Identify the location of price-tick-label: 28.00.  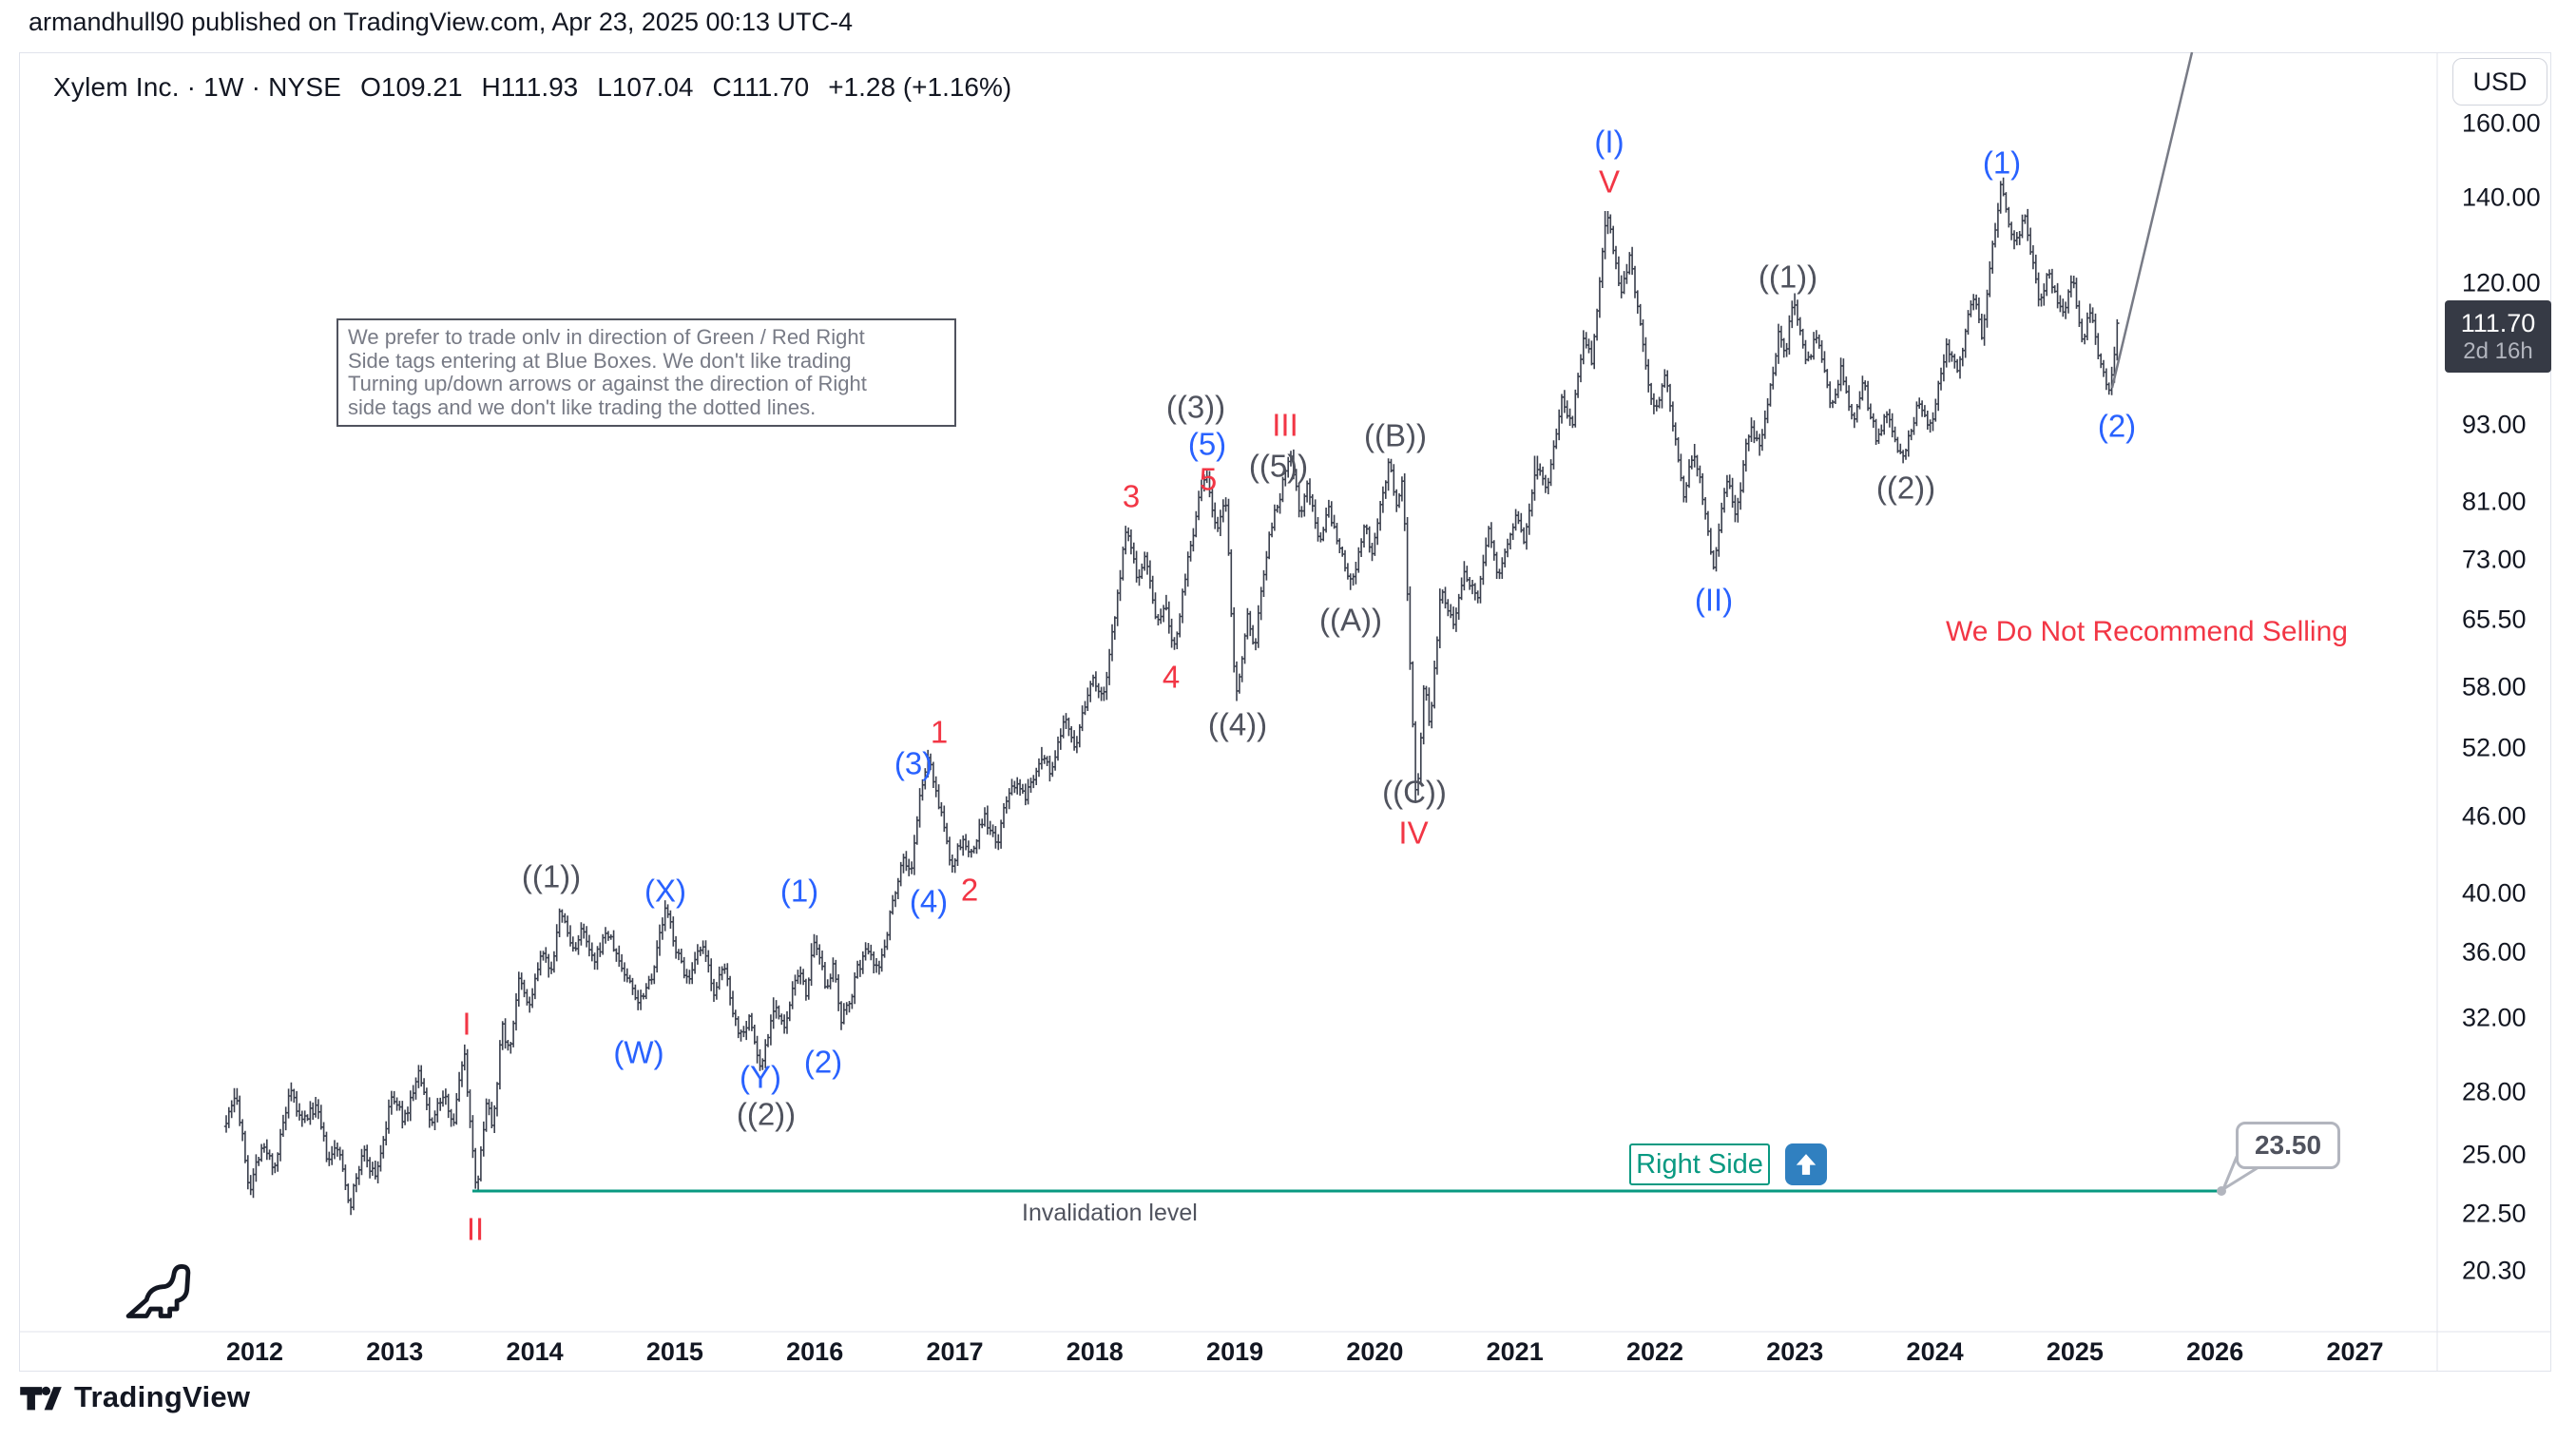
(2494, 1091).